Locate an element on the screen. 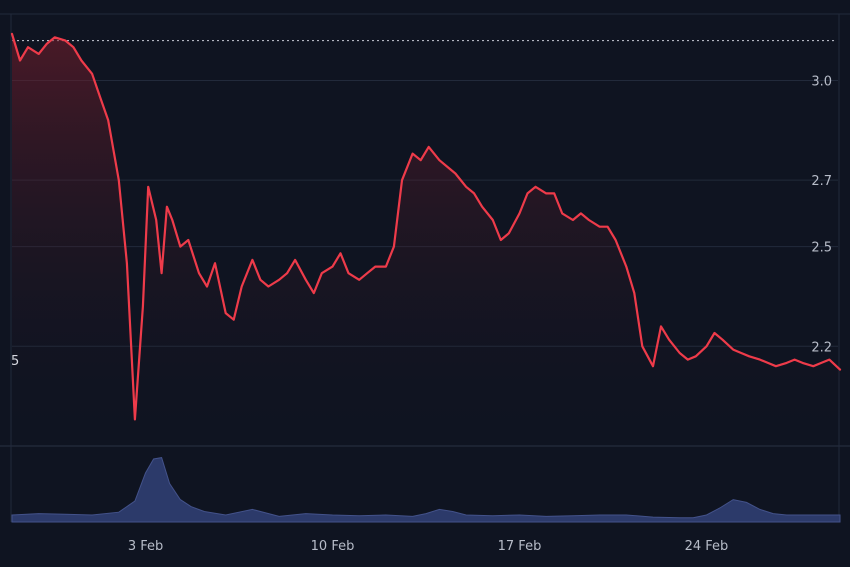 This screenshot has height=567, width=850. x-tick-label: 24 Feb is located at coordinates (707, 546).